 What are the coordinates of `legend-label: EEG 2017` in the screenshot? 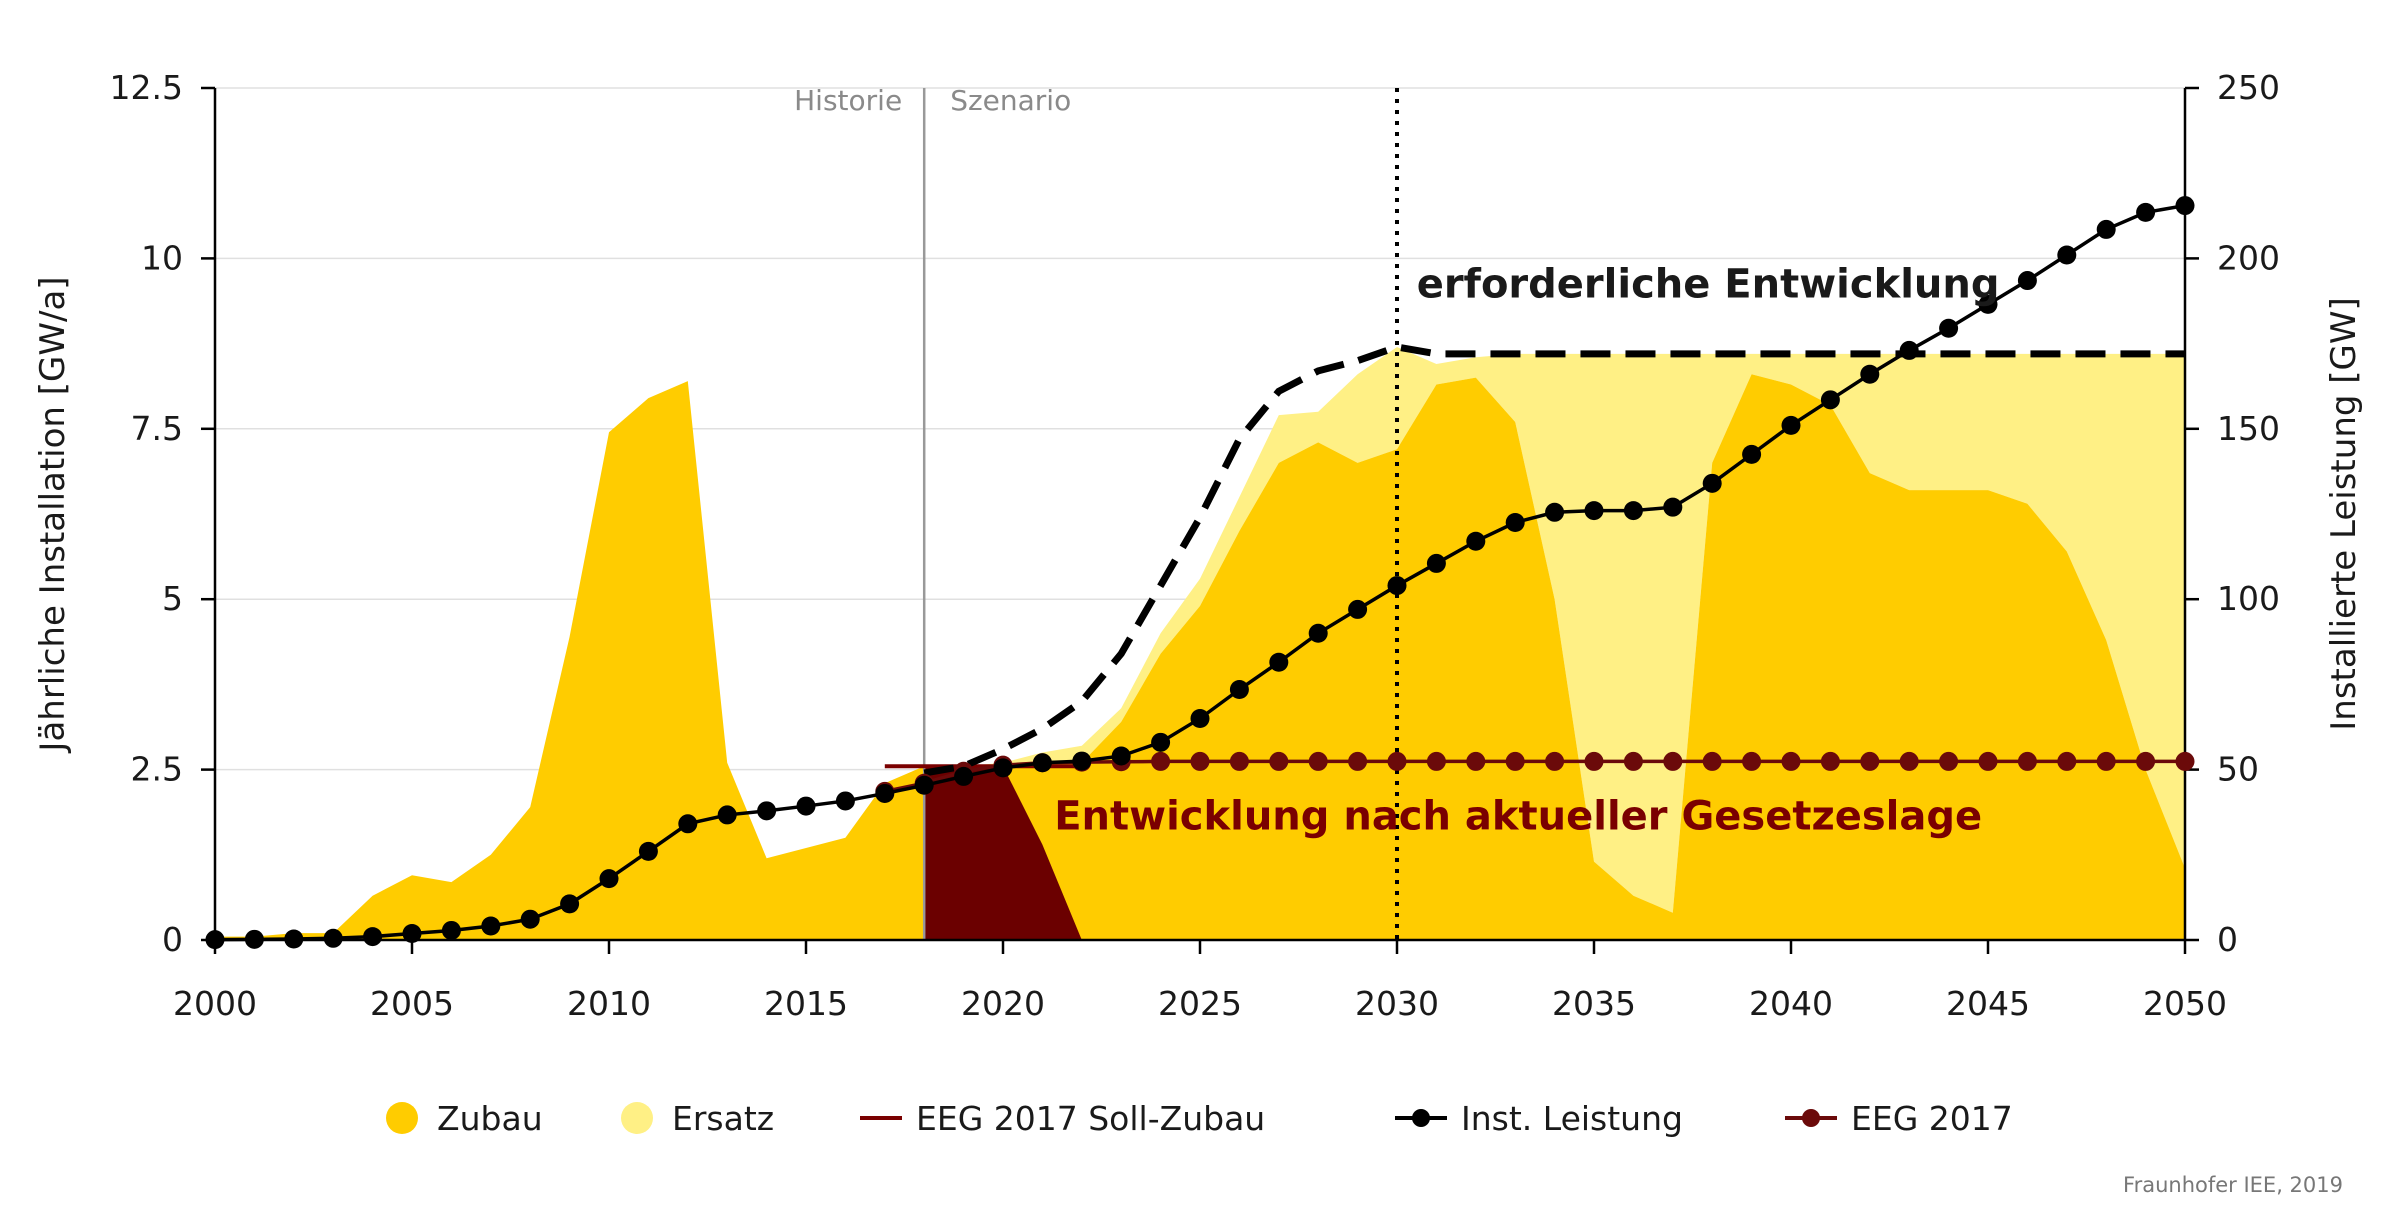 It's located at (1932, 1118).